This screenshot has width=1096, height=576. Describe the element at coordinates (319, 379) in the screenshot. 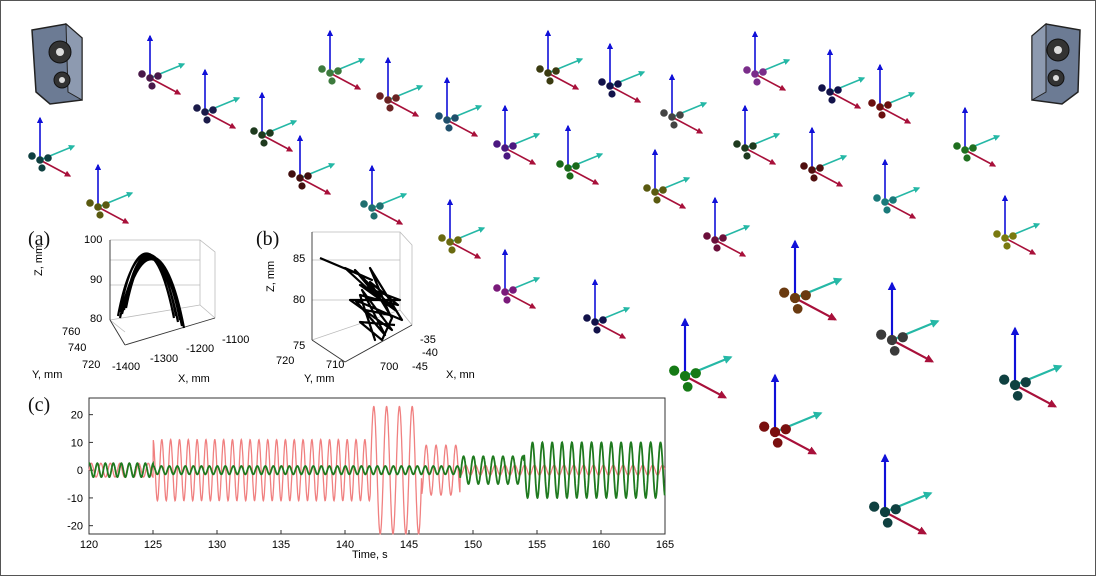

I see `panel-b-ylabel: Y, mm` at that location.